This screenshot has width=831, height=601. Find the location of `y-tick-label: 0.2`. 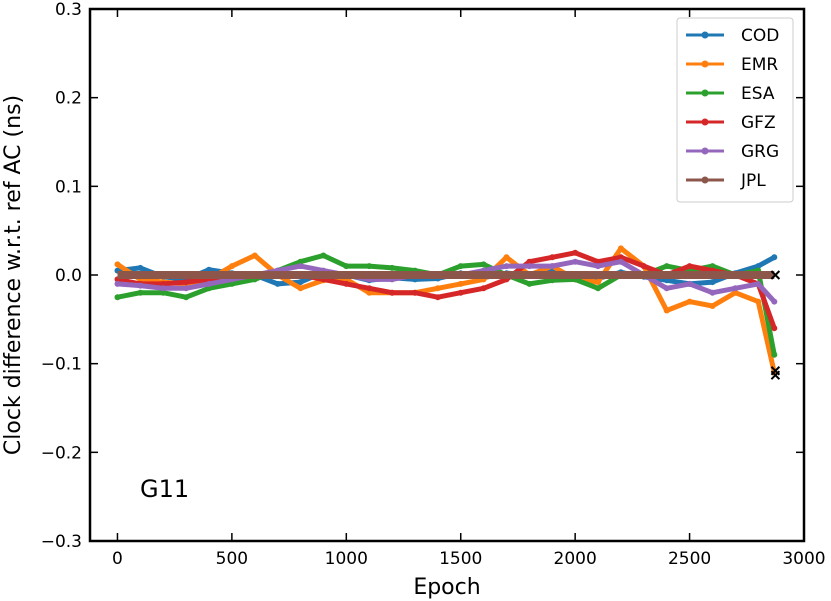

y-tick-label: 0.2 is located at coordinates (68, 99).